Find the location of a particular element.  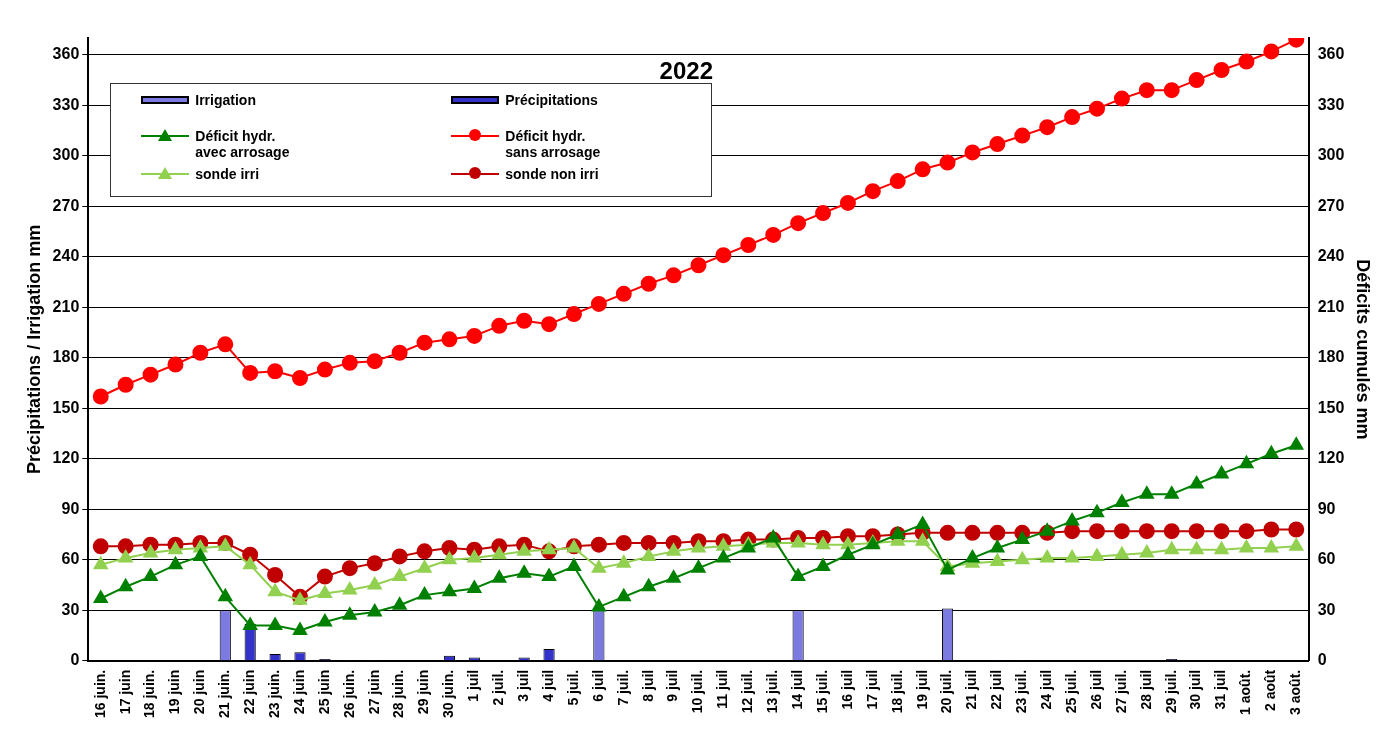

x-tick-label: 28 juin. is located at coordinates (398, 693).